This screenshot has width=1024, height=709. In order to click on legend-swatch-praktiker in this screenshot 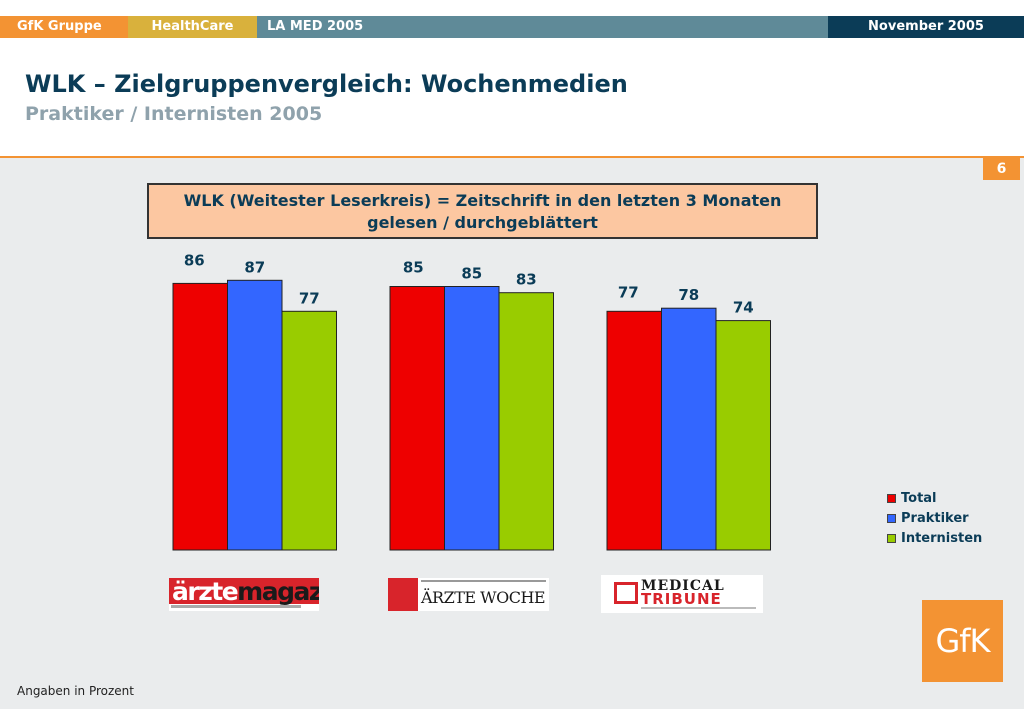, I will do `click(891, 518)`.